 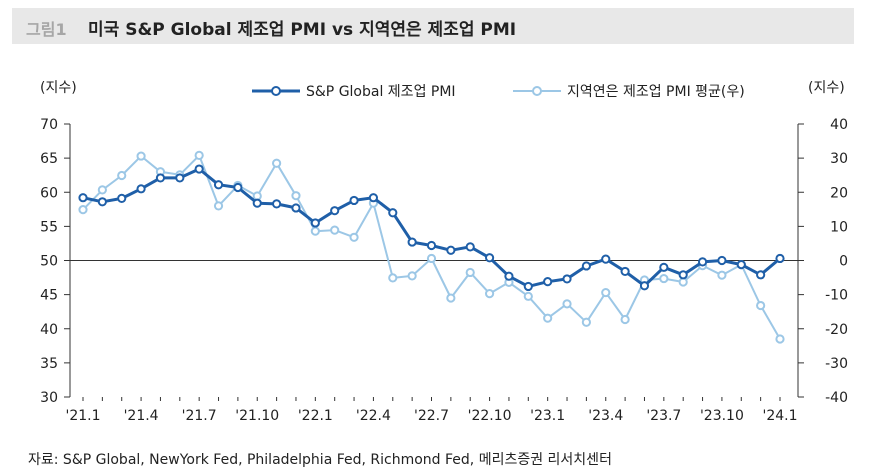 What do you see at coordinates (605, 416) in the screenshot?
I see `x-tick-label: '23.4` at bounding box center [605, 416].